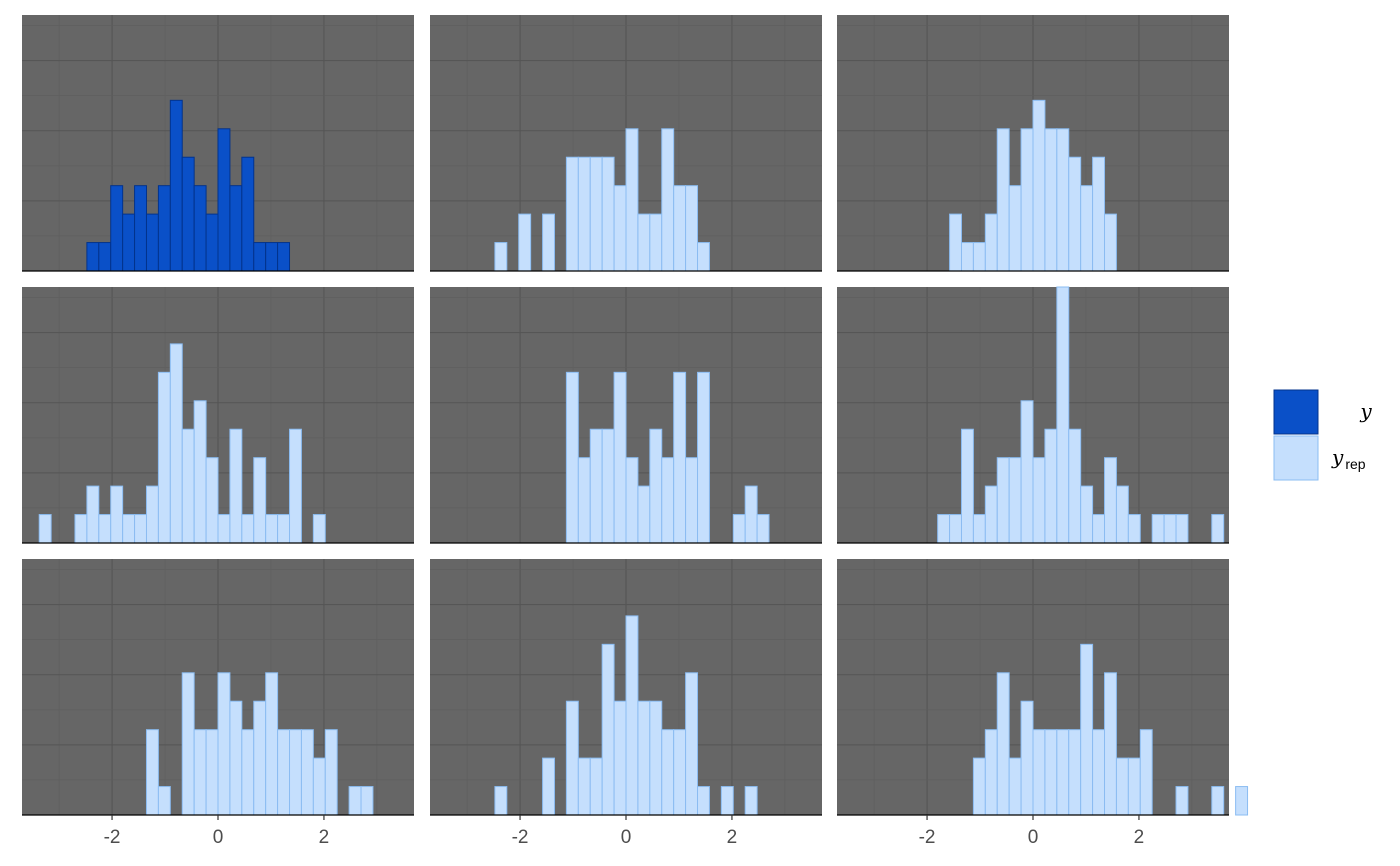 This screenshot has height=866, width=1400. What do you see at coordinates (1365, 411) in the screenshot?
I see `legend-label-y: y` at bounding box center [1365, 411].